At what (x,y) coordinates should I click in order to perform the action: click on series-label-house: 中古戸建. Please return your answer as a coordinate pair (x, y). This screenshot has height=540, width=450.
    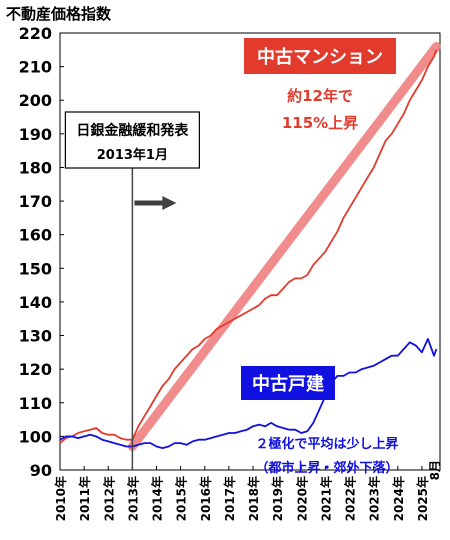
    Looking at the image, I should click on (288, 384).